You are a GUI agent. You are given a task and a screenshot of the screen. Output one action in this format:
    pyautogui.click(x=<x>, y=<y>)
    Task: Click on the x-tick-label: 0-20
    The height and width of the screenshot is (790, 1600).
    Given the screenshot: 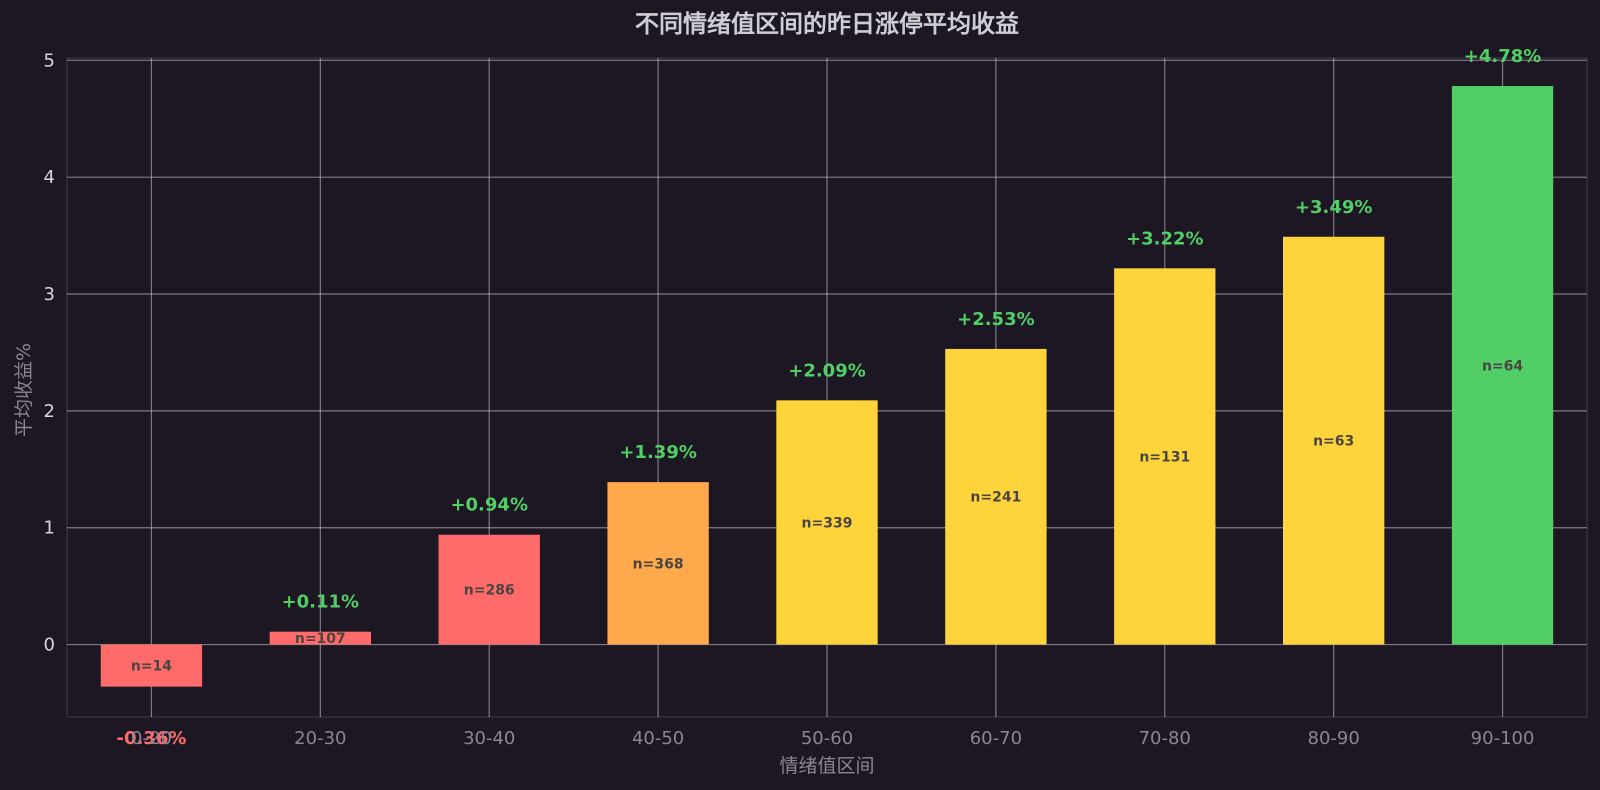 What is the action you would take?
    pyautogui.click(x=151, y=738)
    